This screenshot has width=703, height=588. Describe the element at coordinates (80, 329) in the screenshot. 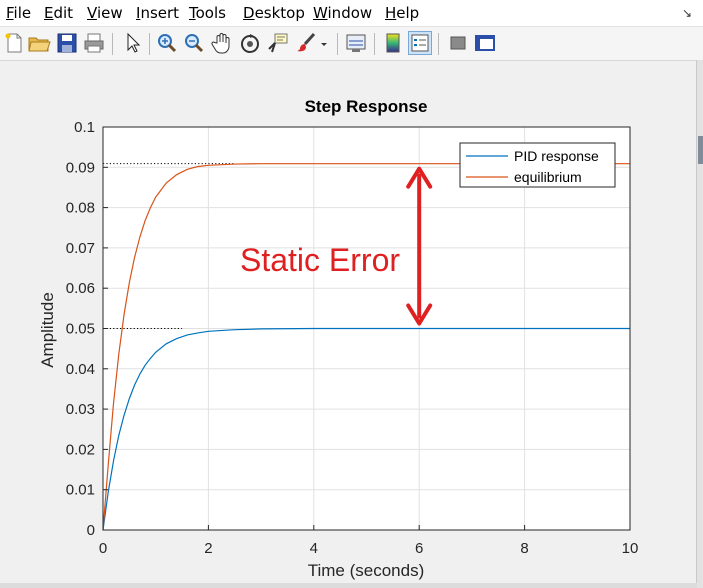

I see `y-tick-label: 0.05` at that location.